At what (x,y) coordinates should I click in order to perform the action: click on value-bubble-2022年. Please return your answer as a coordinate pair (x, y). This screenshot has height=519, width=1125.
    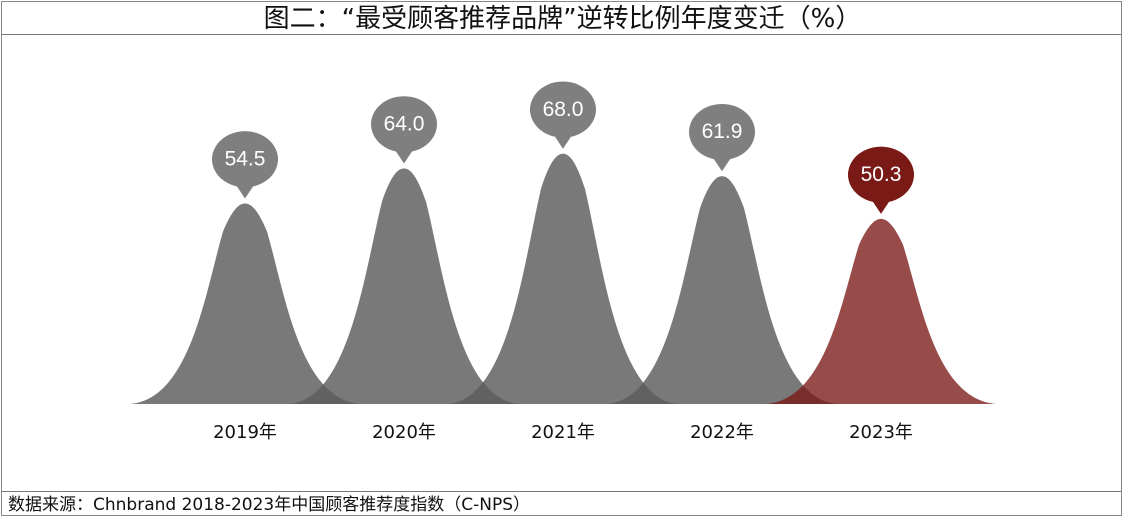
    Looking at the image, I should click on (722, 137).